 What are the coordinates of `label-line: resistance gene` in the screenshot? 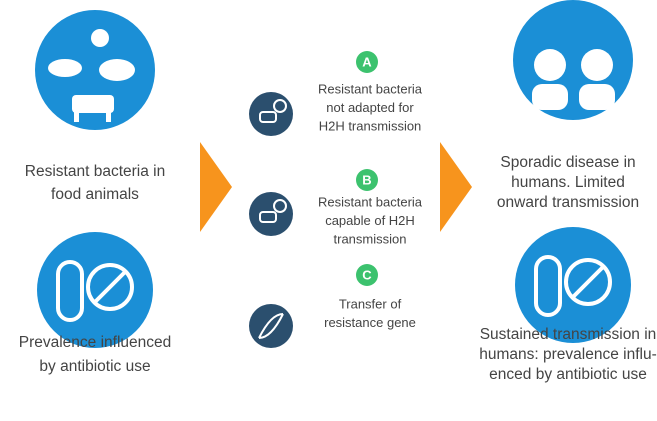 It's located at (370, 322).